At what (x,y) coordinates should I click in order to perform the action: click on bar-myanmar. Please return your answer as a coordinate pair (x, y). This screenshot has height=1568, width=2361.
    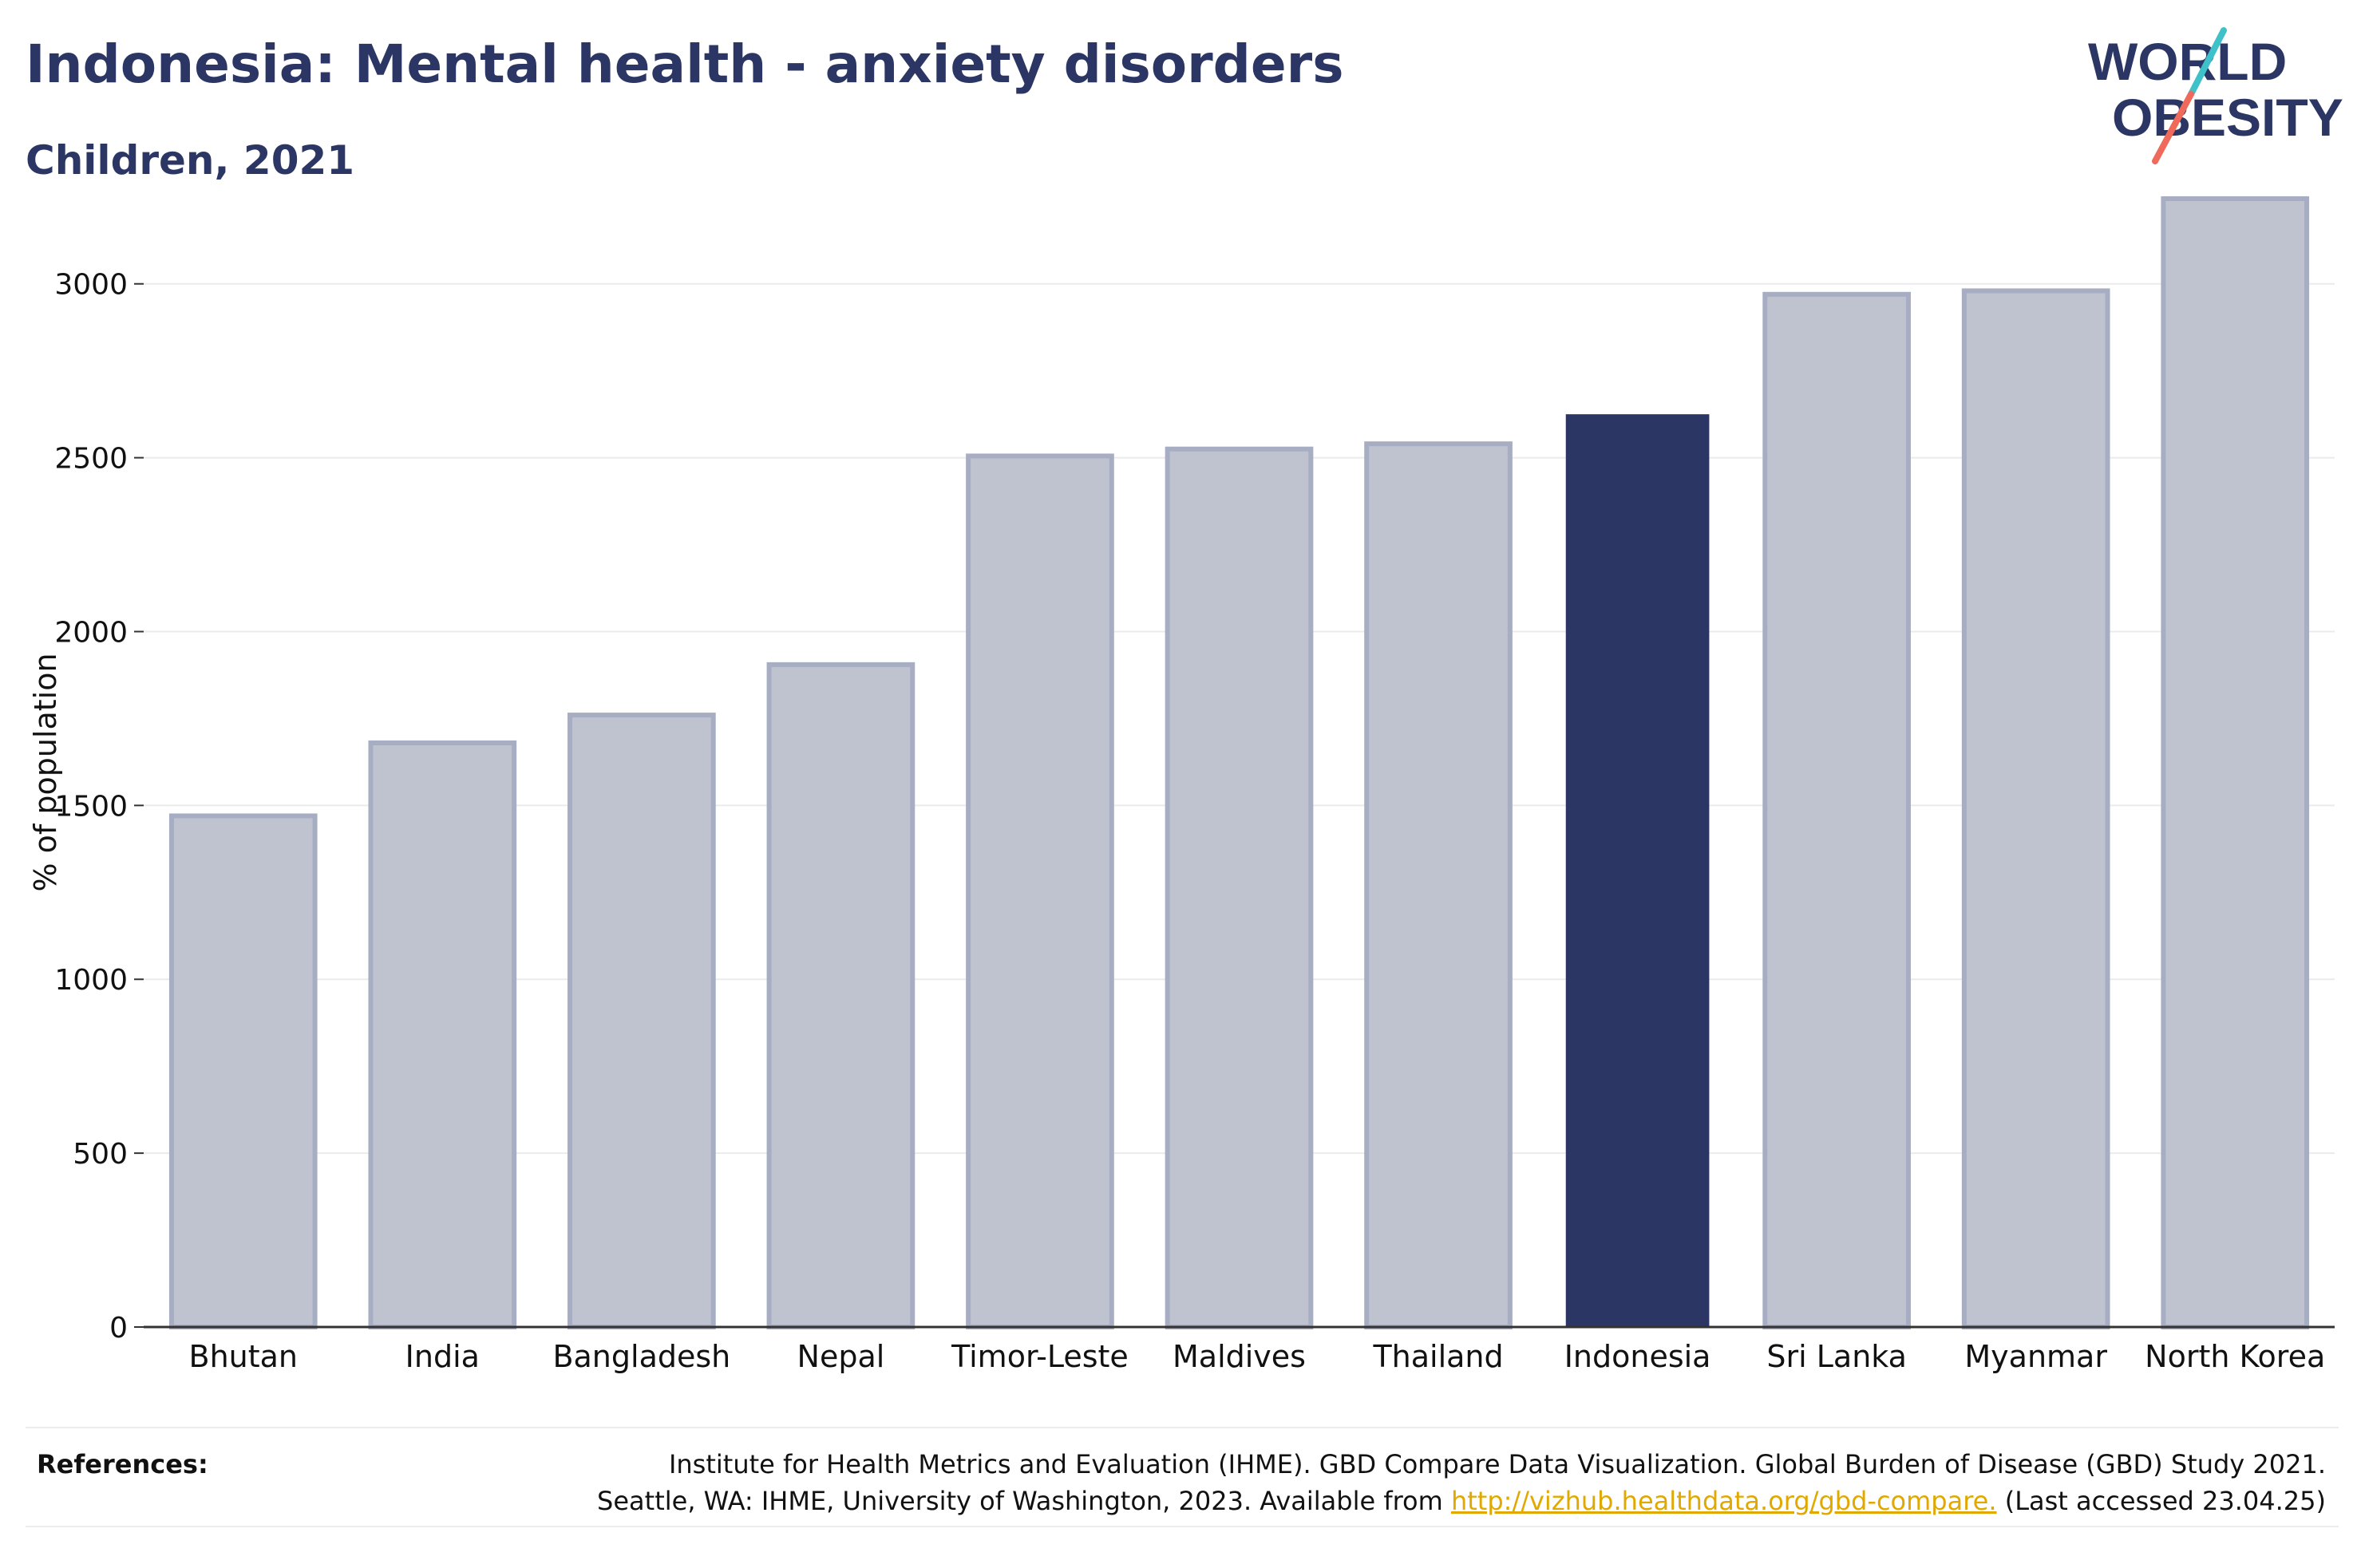
    Looking at the image, I should click on (2035, 809).